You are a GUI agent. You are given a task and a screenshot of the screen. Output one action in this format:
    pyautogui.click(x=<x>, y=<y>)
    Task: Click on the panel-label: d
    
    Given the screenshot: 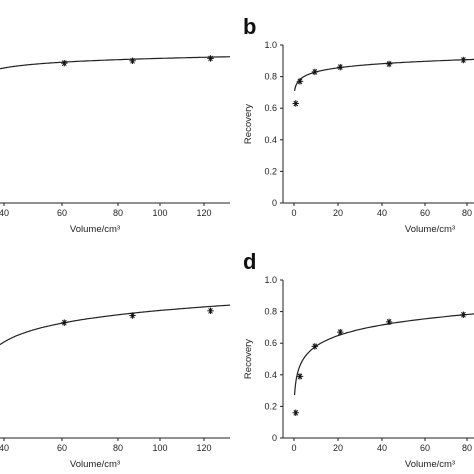 What is the action you would take?
    pyautogui.click(x=249, y=261)
    